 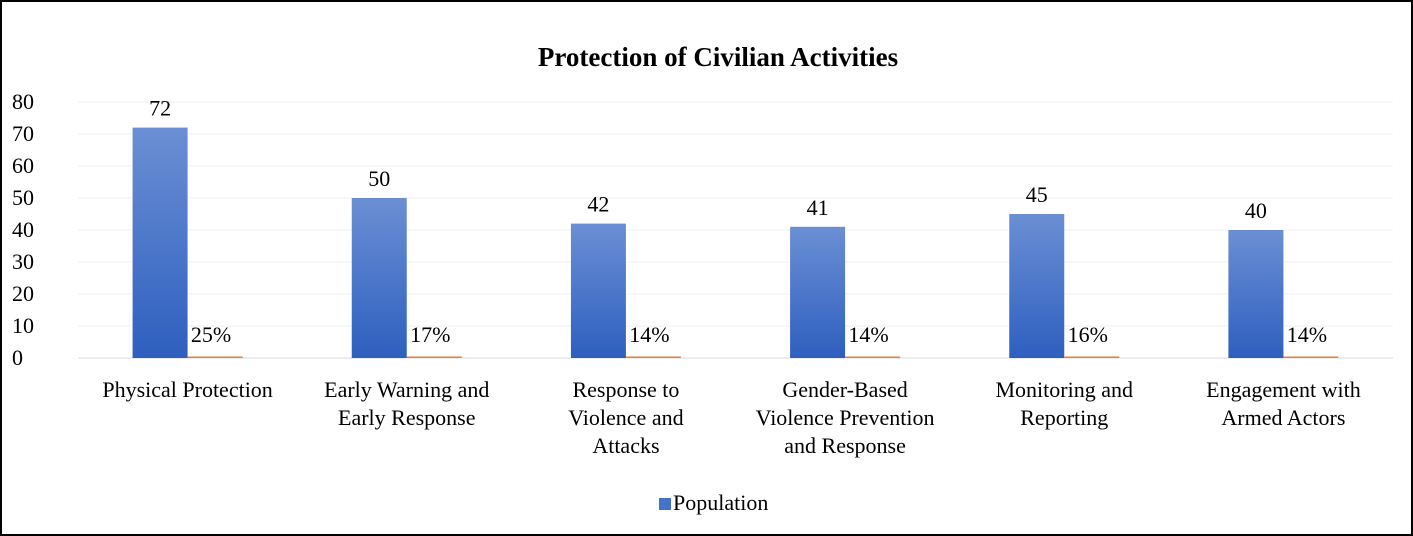 I want to click on y-tick-label: 10, so click(x=23, y=325).